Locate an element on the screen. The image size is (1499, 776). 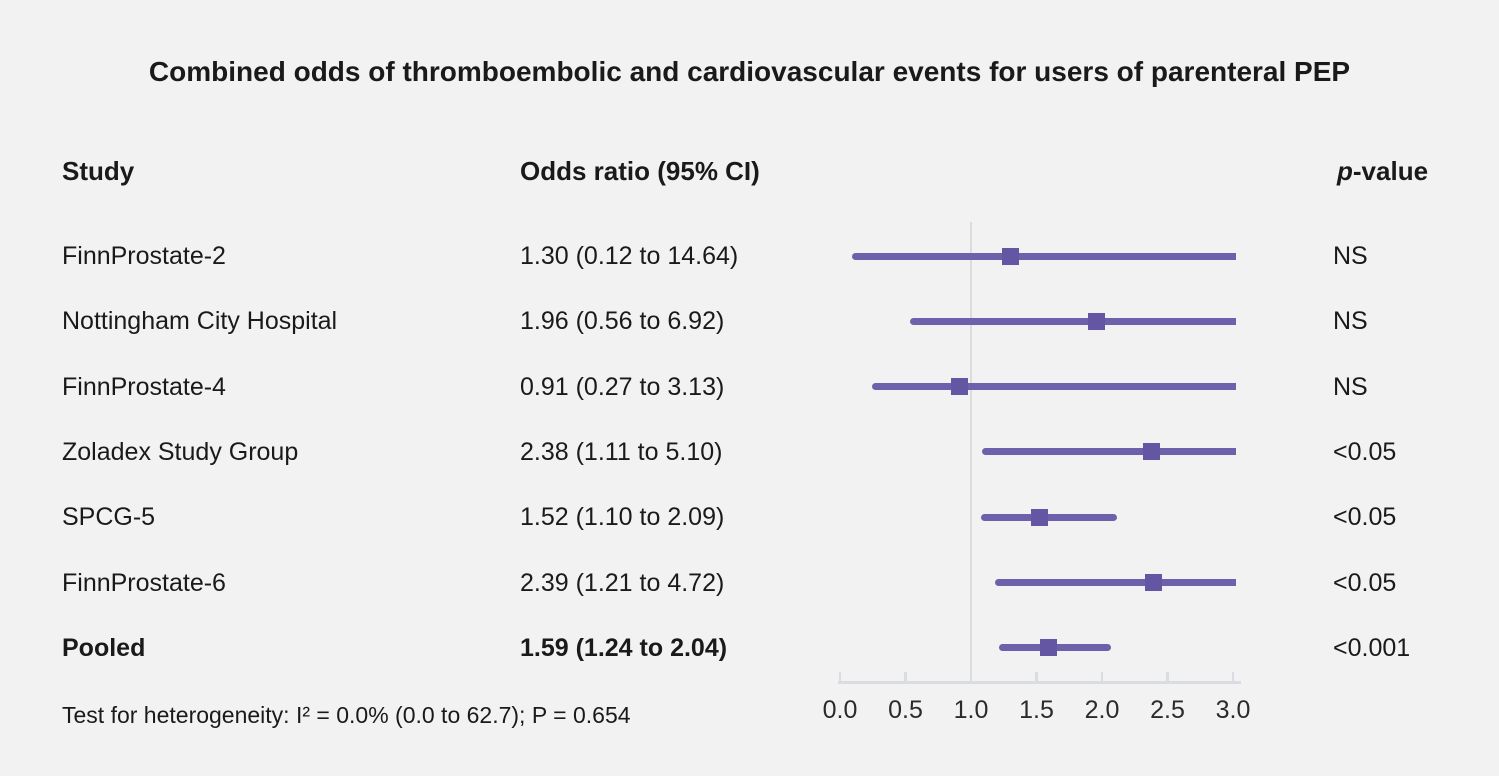
p-value: <0.001 is located at coordinates (1372, 647).